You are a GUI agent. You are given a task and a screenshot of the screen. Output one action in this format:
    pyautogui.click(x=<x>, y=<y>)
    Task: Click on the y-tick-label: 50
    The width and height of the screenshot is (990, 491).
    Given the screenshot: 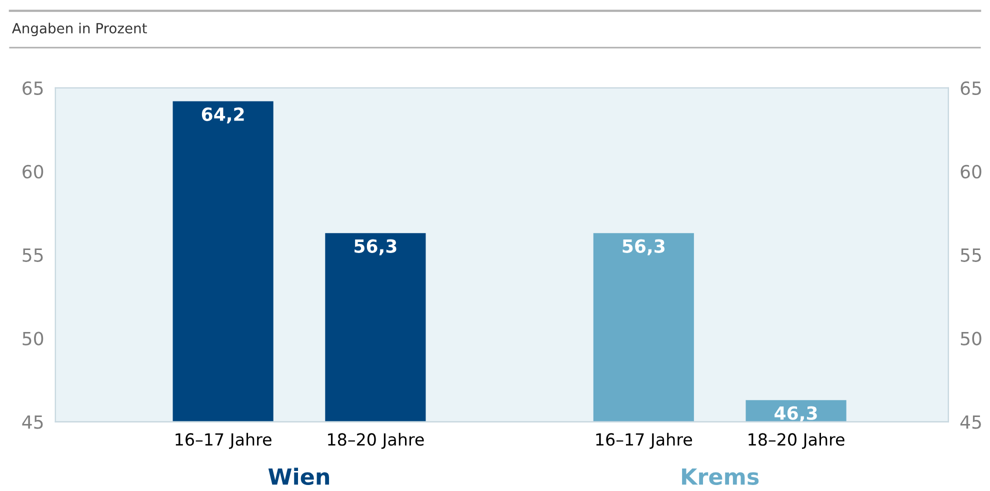 What is the action you would take?
    pyautogui.click(x=33, y=339)
    